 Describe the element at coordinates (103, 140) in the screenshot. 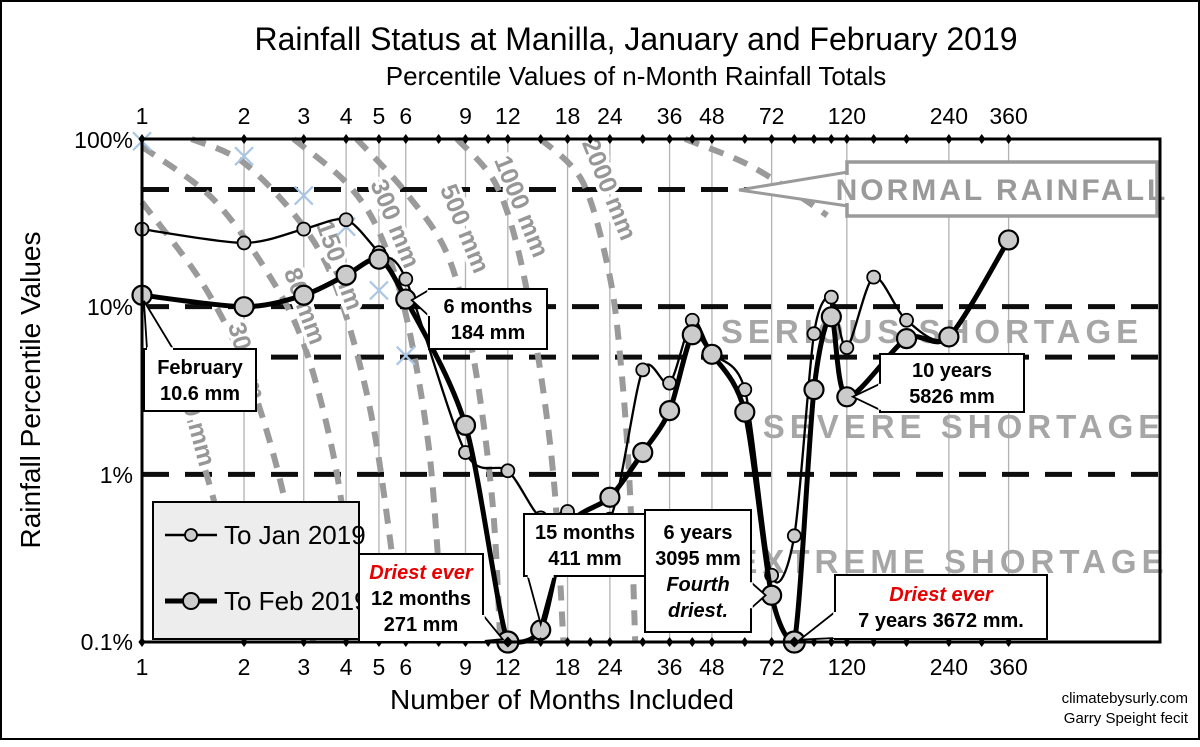

I see `y-tick-100: 100%` at that location.